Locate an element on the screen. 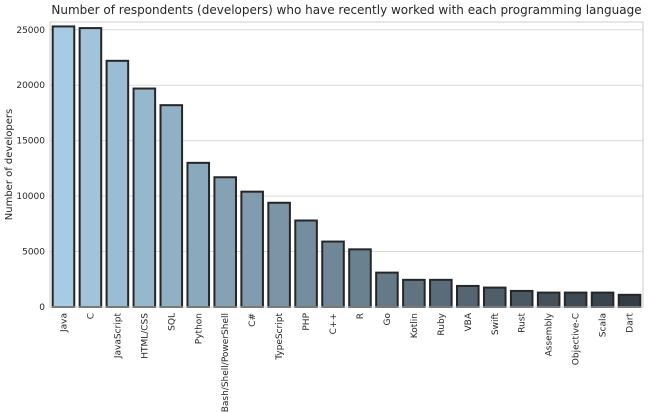 This screenshot has height=412, width=650. x-tick-label: Assembly is located at coordinates (550, 334).